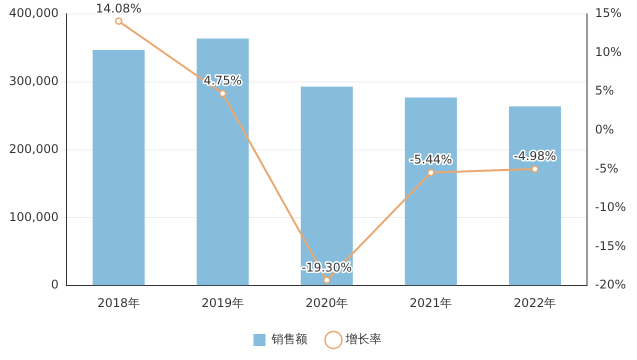 This screenshot has width=637, height=360. What do you see at coordinates (118, 303) in the screenshot?
I see `x-tick-label: 2018年` at bounding box center [118, 303].